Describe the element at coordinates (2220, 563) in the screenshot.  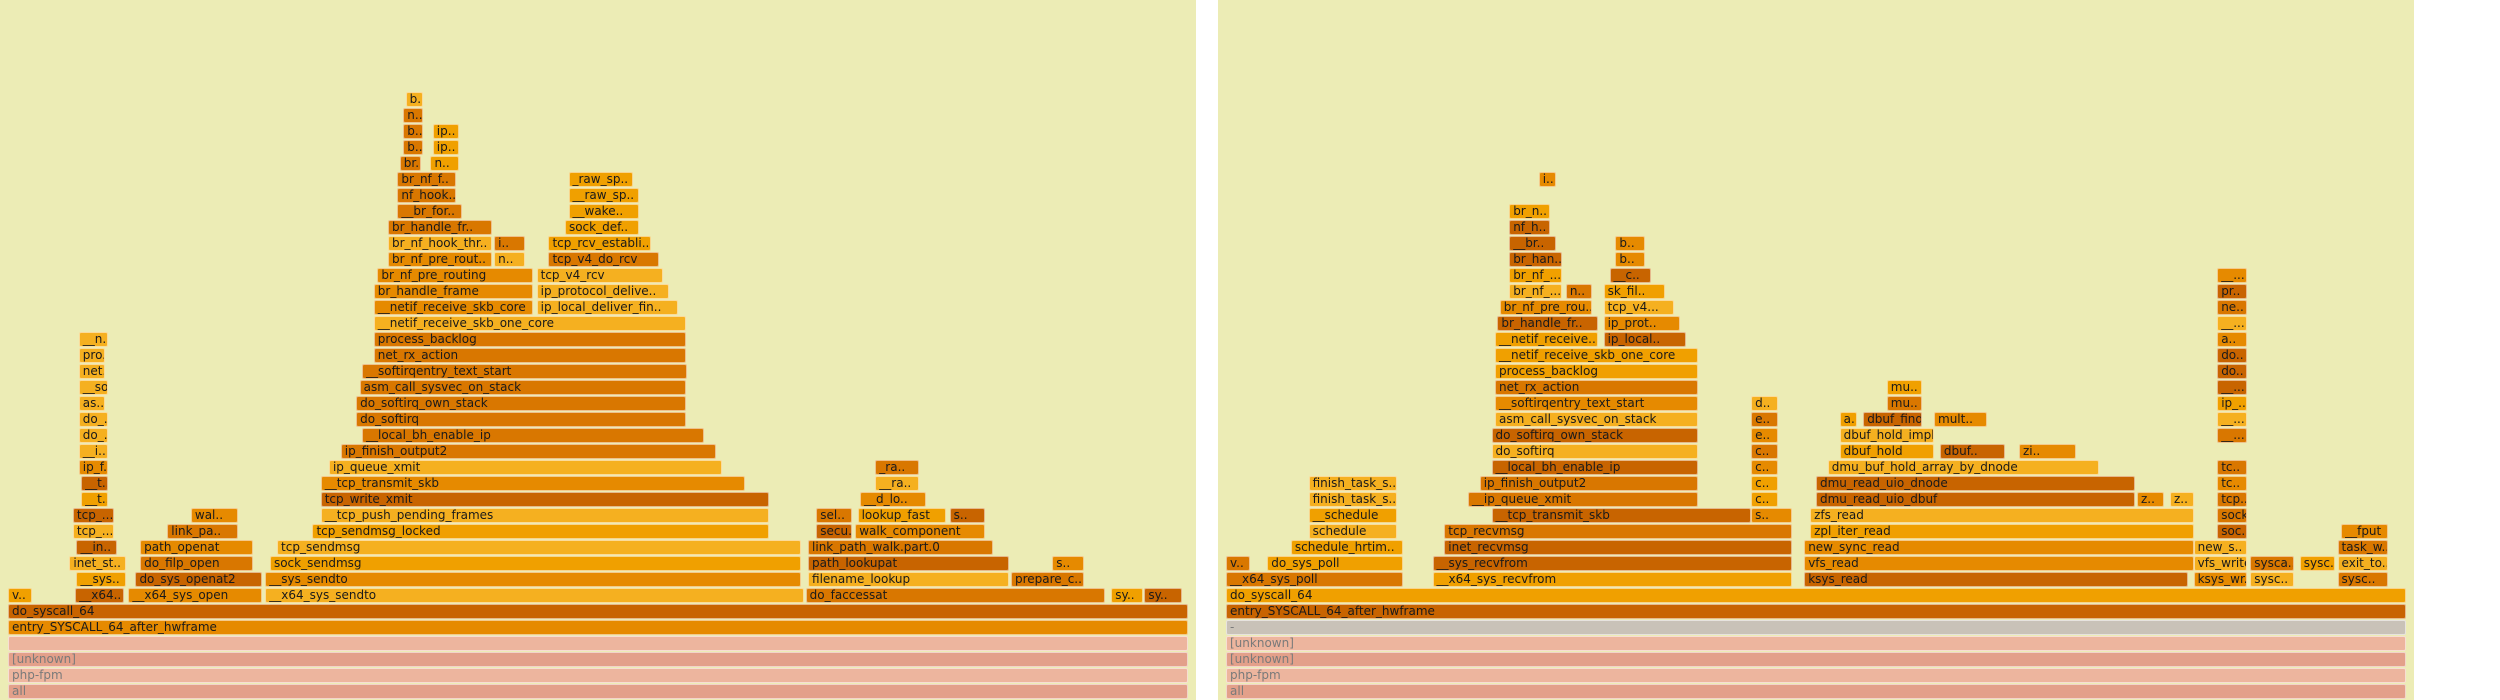
I see `flame-frame: vfs_write` at that location.